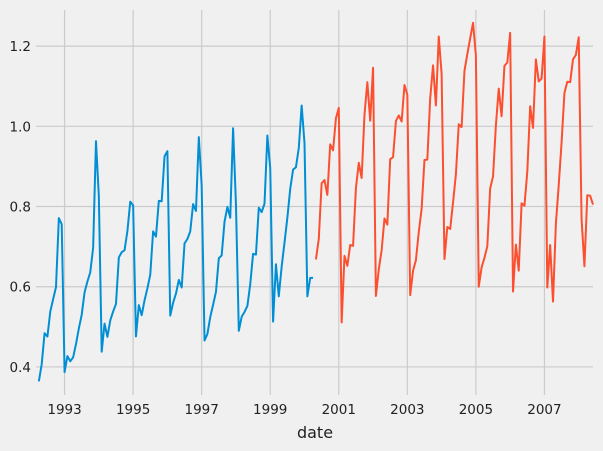  Describe the element at coordinates (270, 410) in the screenshot. I see `x-tick-label: 1999` at that location.